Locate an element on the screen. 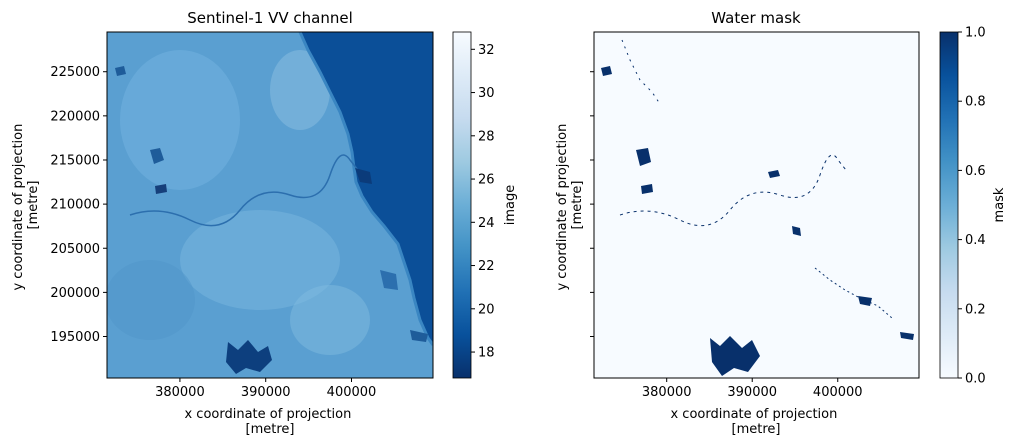 Image resolution: width=1017 pixels, height=448 pixels. colorbar-label: mask is located at coordinates (999, 204).